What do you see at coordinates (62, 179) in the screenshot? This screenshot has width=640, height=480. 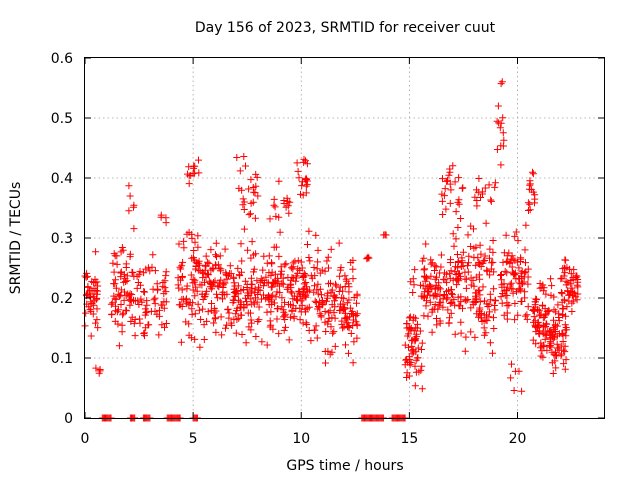 I see `y-tick-label: 0.4` at bounding box center [62, 179].